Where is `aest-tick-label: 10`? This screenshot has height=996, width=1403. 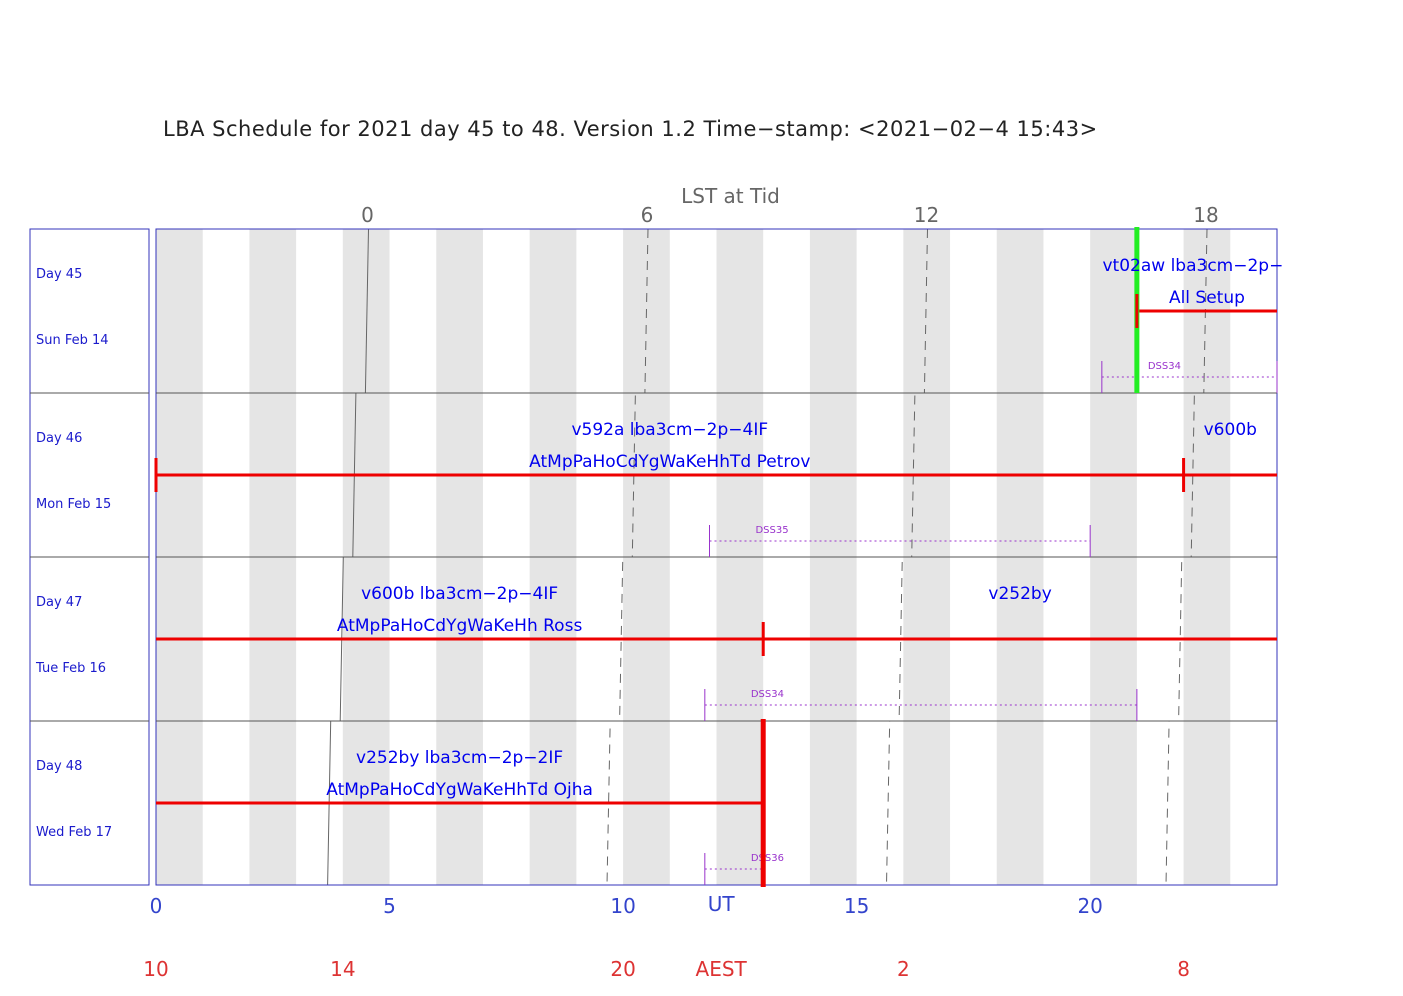 aest-tick-label: 10 is located at coordinates (155, 969).